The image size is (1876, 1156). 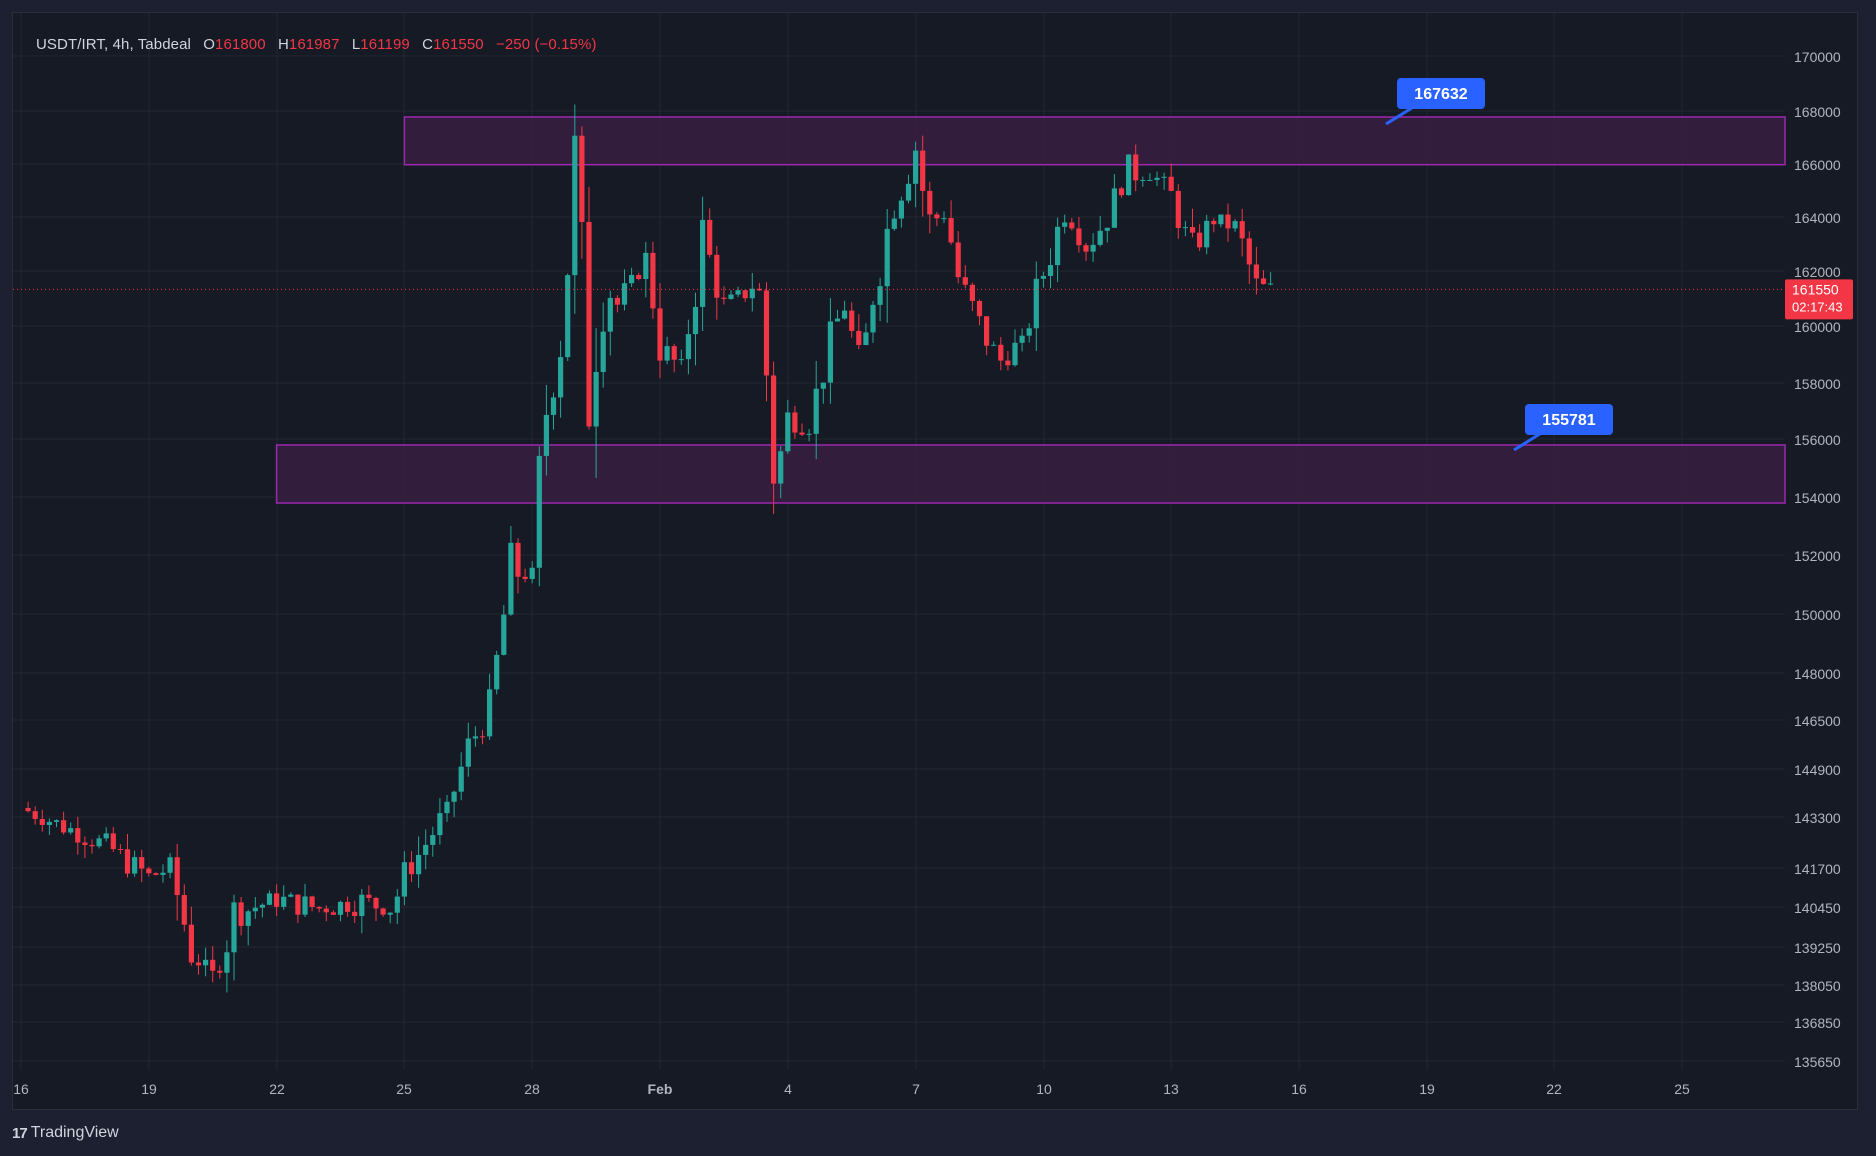 I want to click on price-tick-label: 166000, so click(x=1817, y=165).